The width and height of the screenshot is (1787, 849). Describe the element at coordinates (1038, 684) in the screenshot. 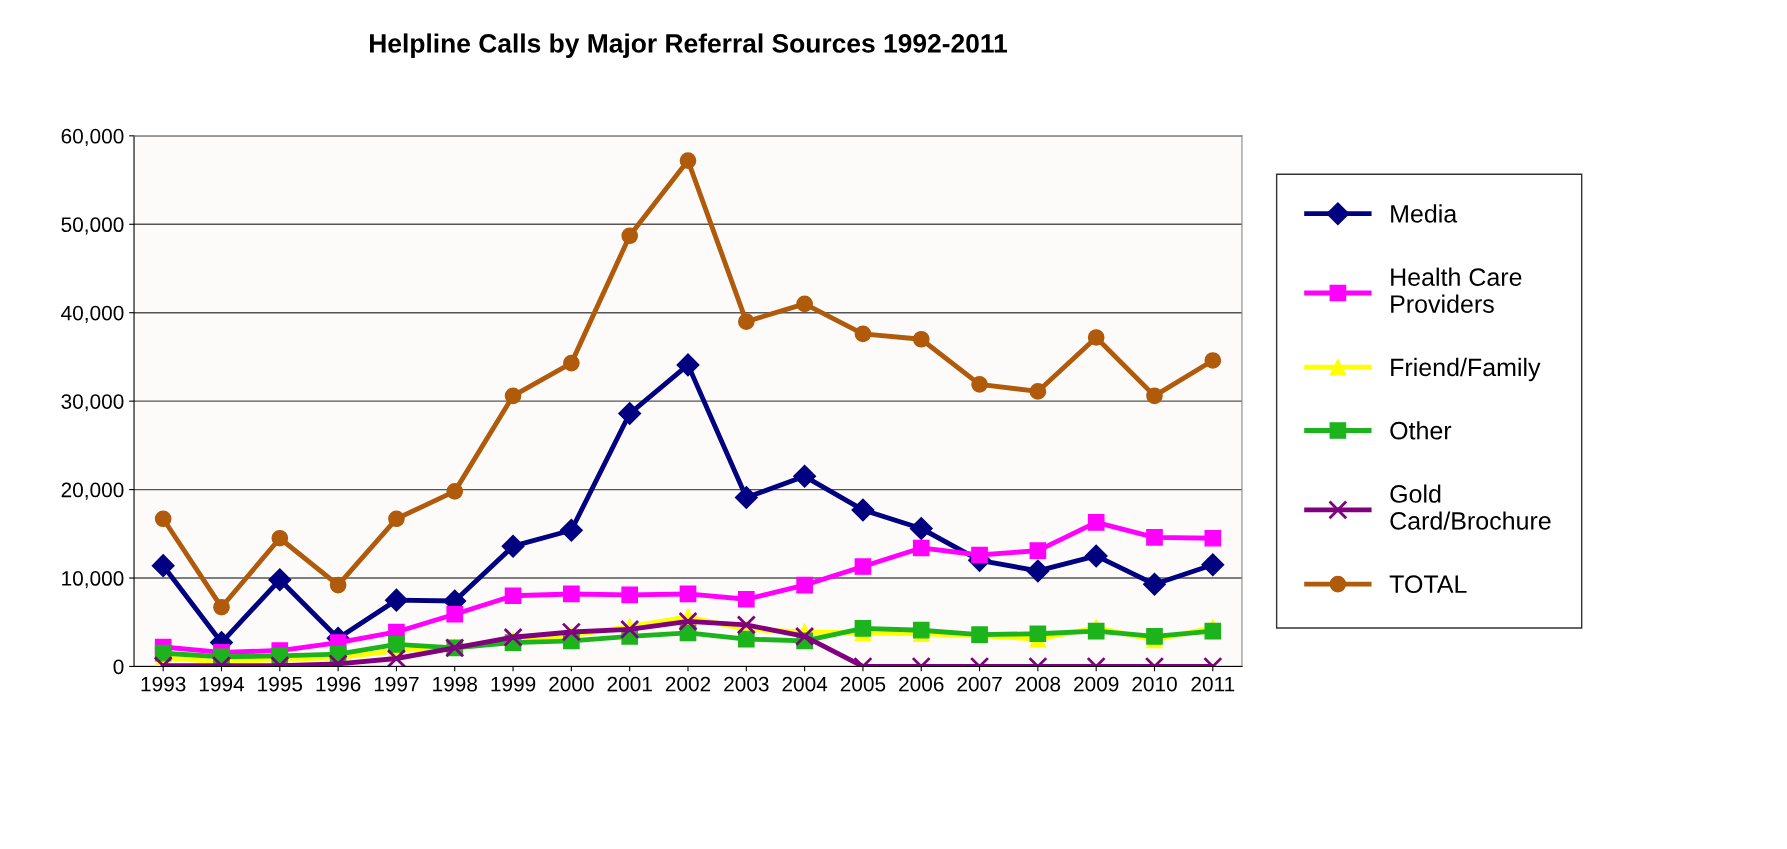

I see `x-tick-label: 2008` at that location.